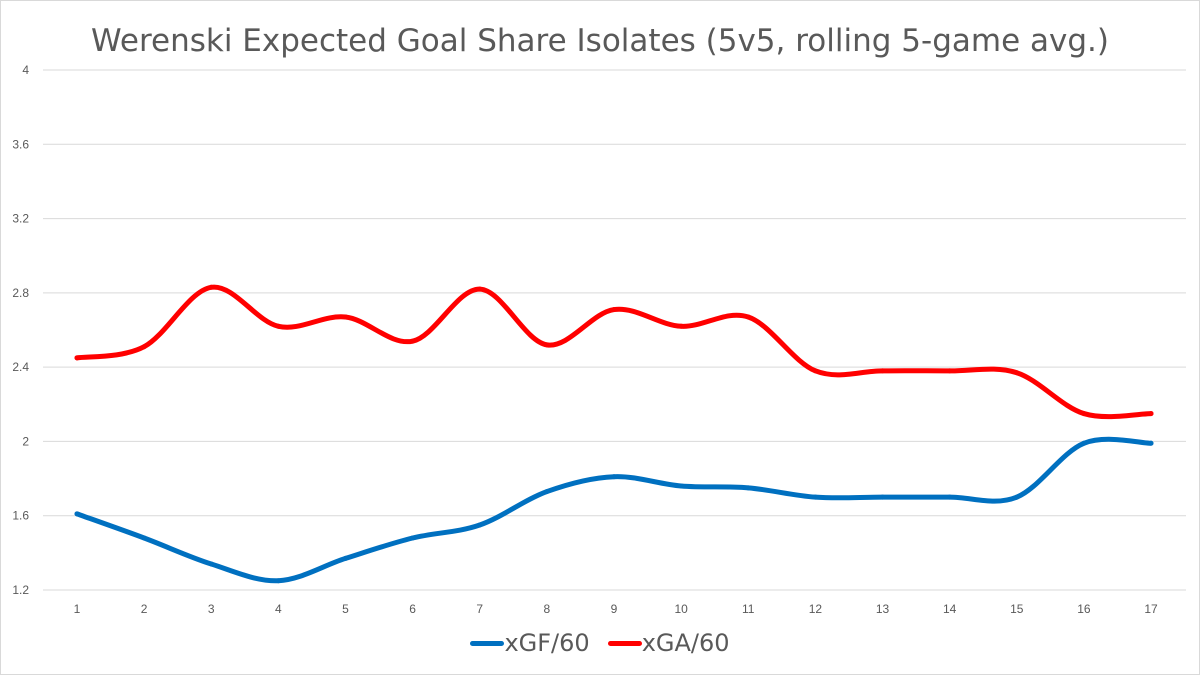 The width and height of the screenshot is (1200, 675). I want to click on x-tick-label: 10, so click(681, 609).